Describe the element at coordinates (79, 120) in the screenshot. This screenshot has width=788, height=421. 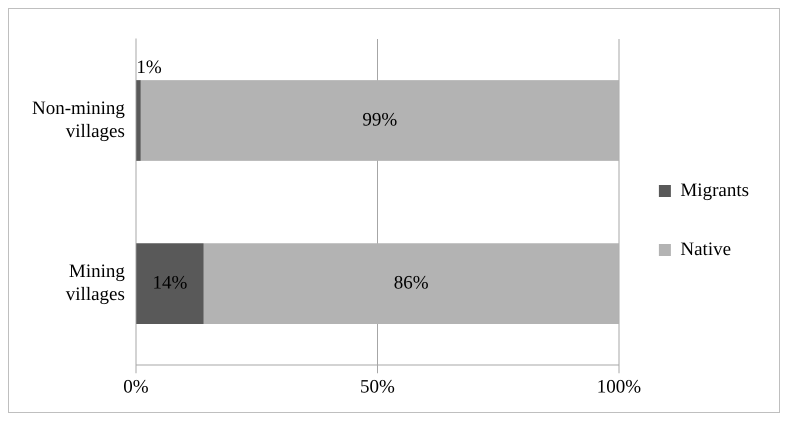
I see `y-tick-label: Non-mining villages` at that location.